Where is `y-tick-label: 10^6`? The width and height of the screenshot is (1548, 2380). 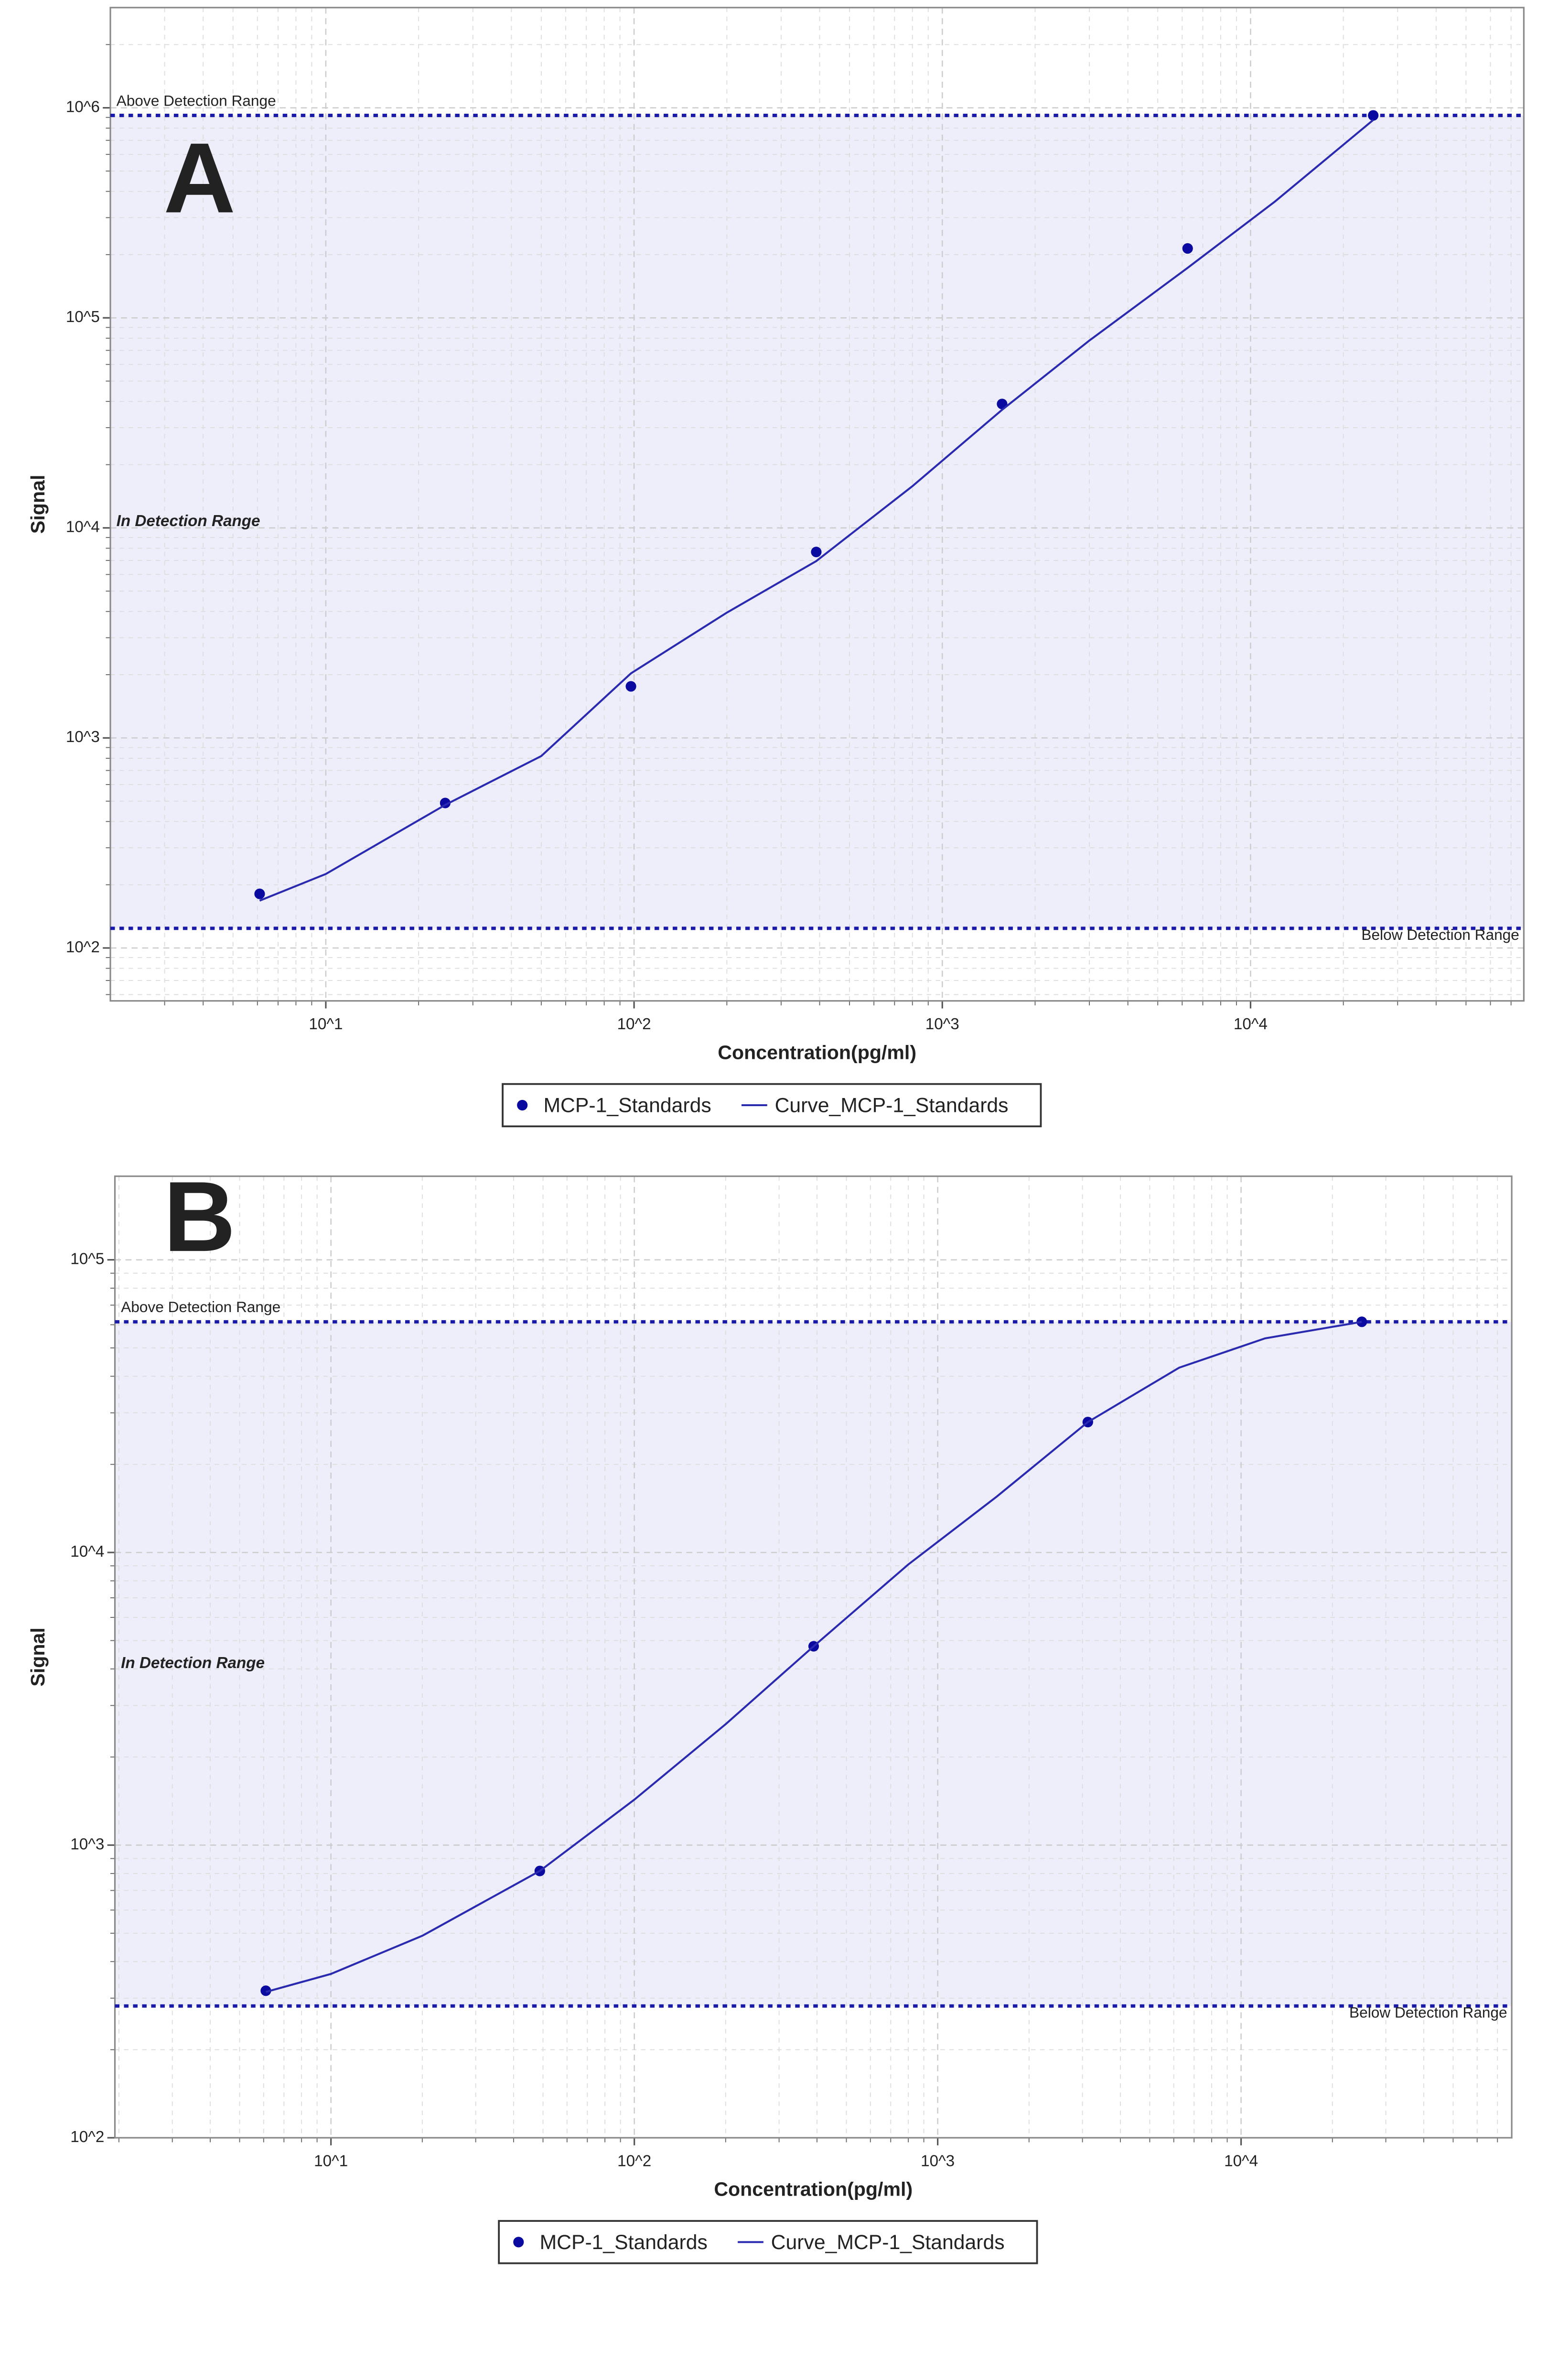
y-tick-label: 10^6 is located at coordinates (83, 107).